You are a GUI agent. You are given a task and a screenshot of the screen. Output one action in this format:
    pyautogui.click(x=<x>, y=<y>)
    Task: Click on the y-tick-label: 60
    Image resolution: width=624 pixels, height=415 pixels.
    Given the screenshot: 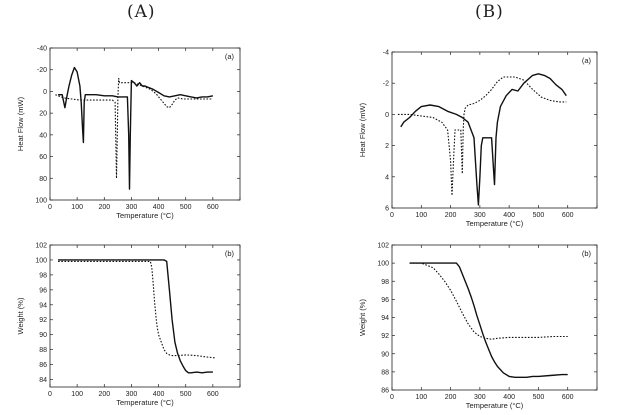 What is the action you would take?
    pyautogui.click(x=43, y=157)
    